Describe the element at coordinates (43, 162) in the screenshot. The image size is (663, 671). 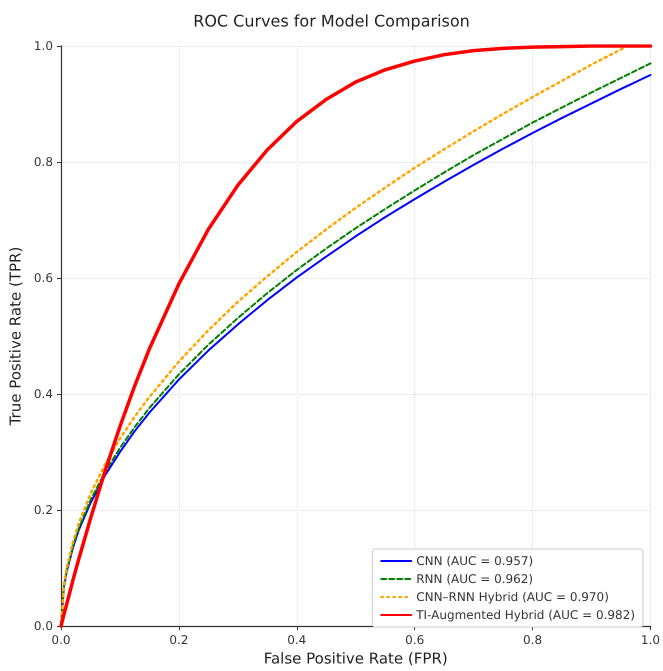
I see `y-tick-label: 0.8` at that location.